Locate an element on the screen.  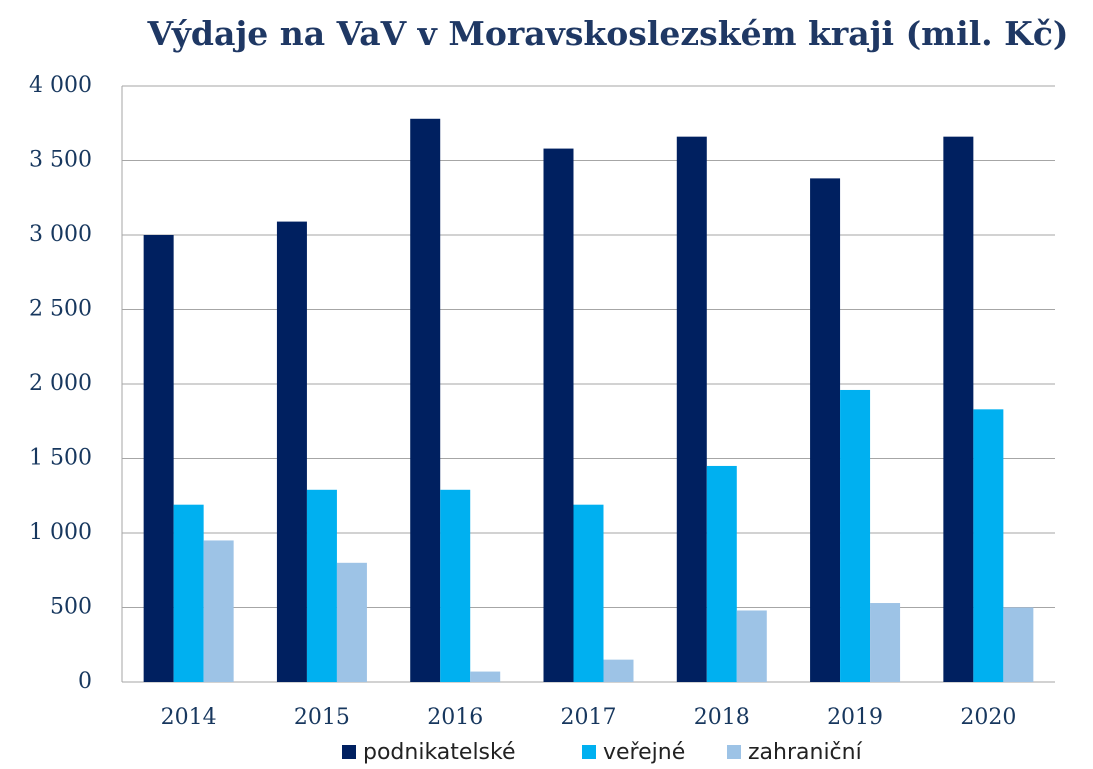
y-tick-label: 500 is located at coordinates (71, 607).